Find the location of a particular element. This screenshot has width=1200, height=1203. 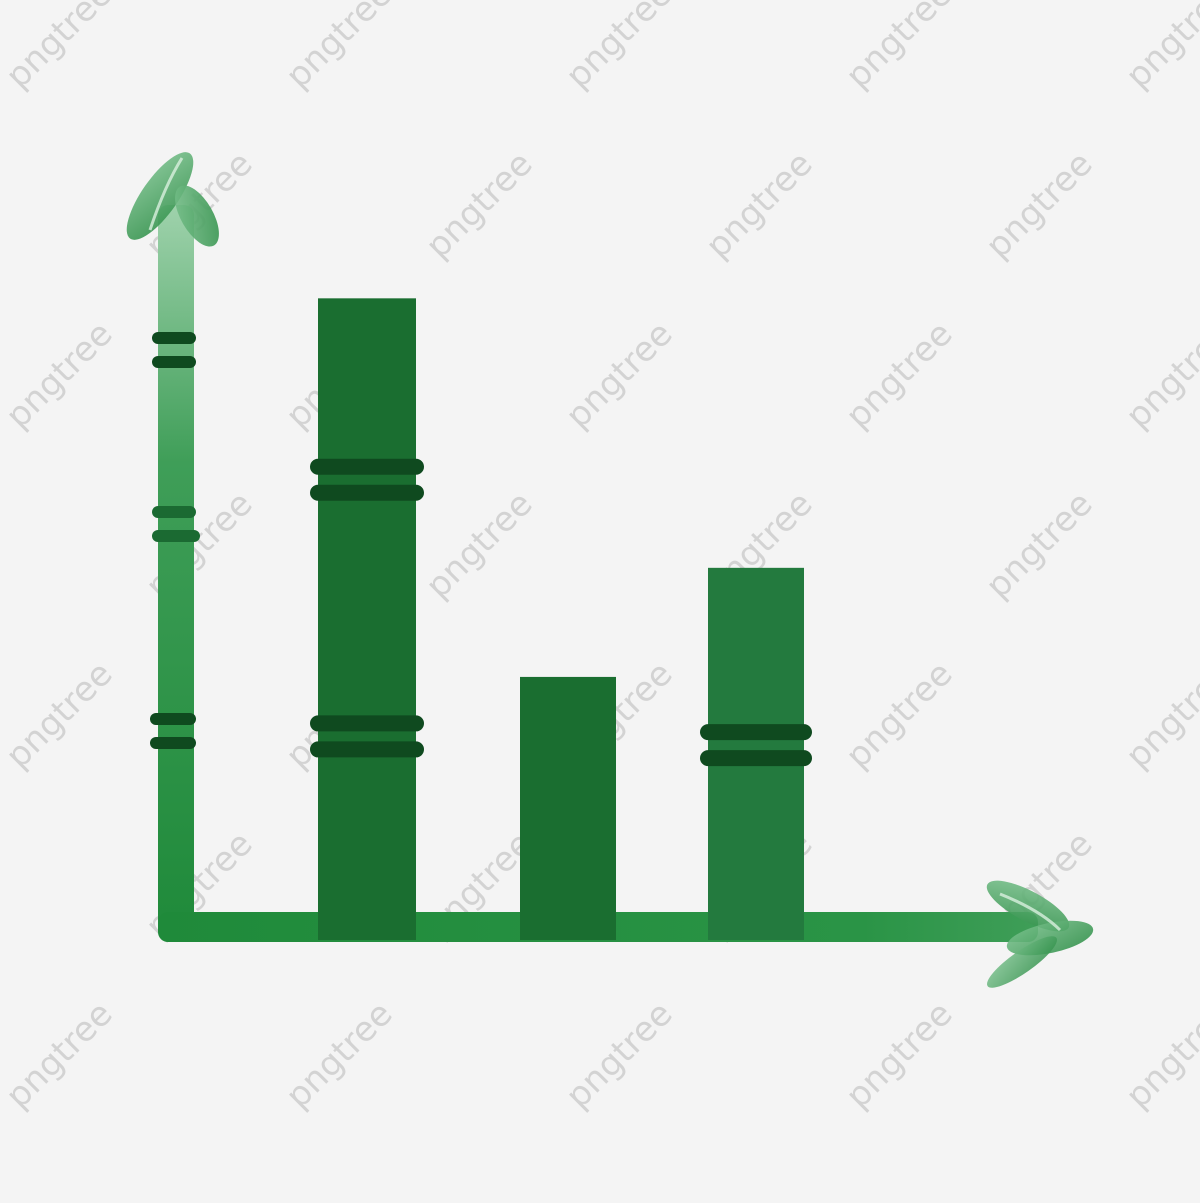

x-axis is located at coordinates (626, 934).